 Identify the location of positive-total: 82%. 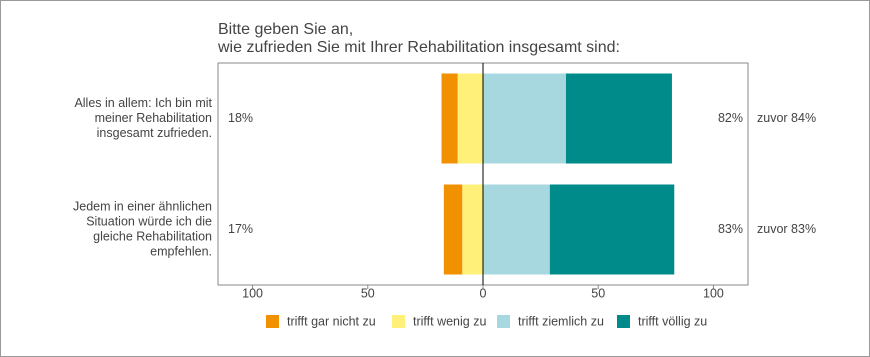
(730, 118).